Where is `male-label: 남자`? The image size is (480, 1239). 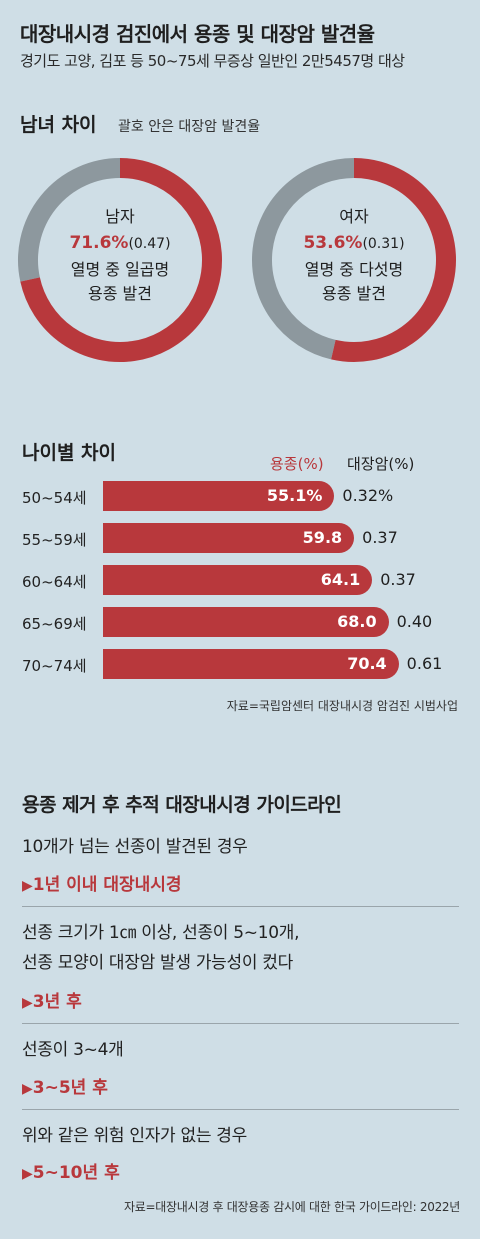 male-label: 남자 is located at coordinates (120, 216).